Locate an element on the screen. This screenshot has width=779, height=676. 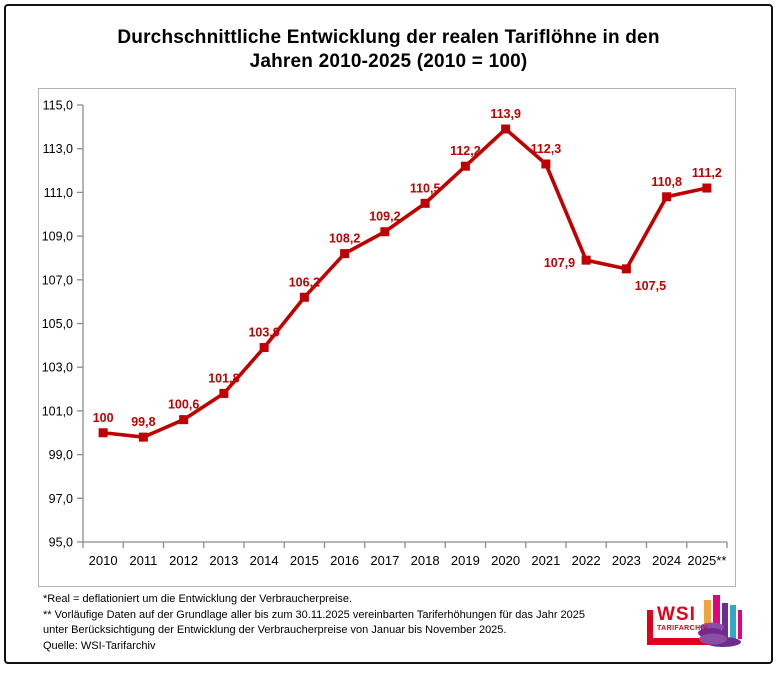
footnote-source: Quelle: WSI-Tarifarchiv is located at coordinates (99, 645).